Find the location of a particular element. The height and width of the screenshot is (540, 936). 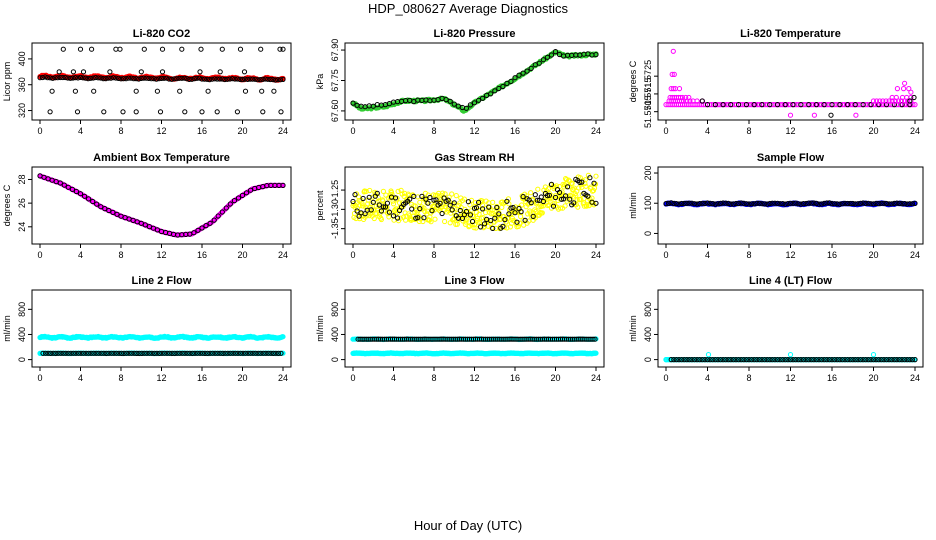

chart-title: Li-820 Temperature is located at coordinates (790, 34).